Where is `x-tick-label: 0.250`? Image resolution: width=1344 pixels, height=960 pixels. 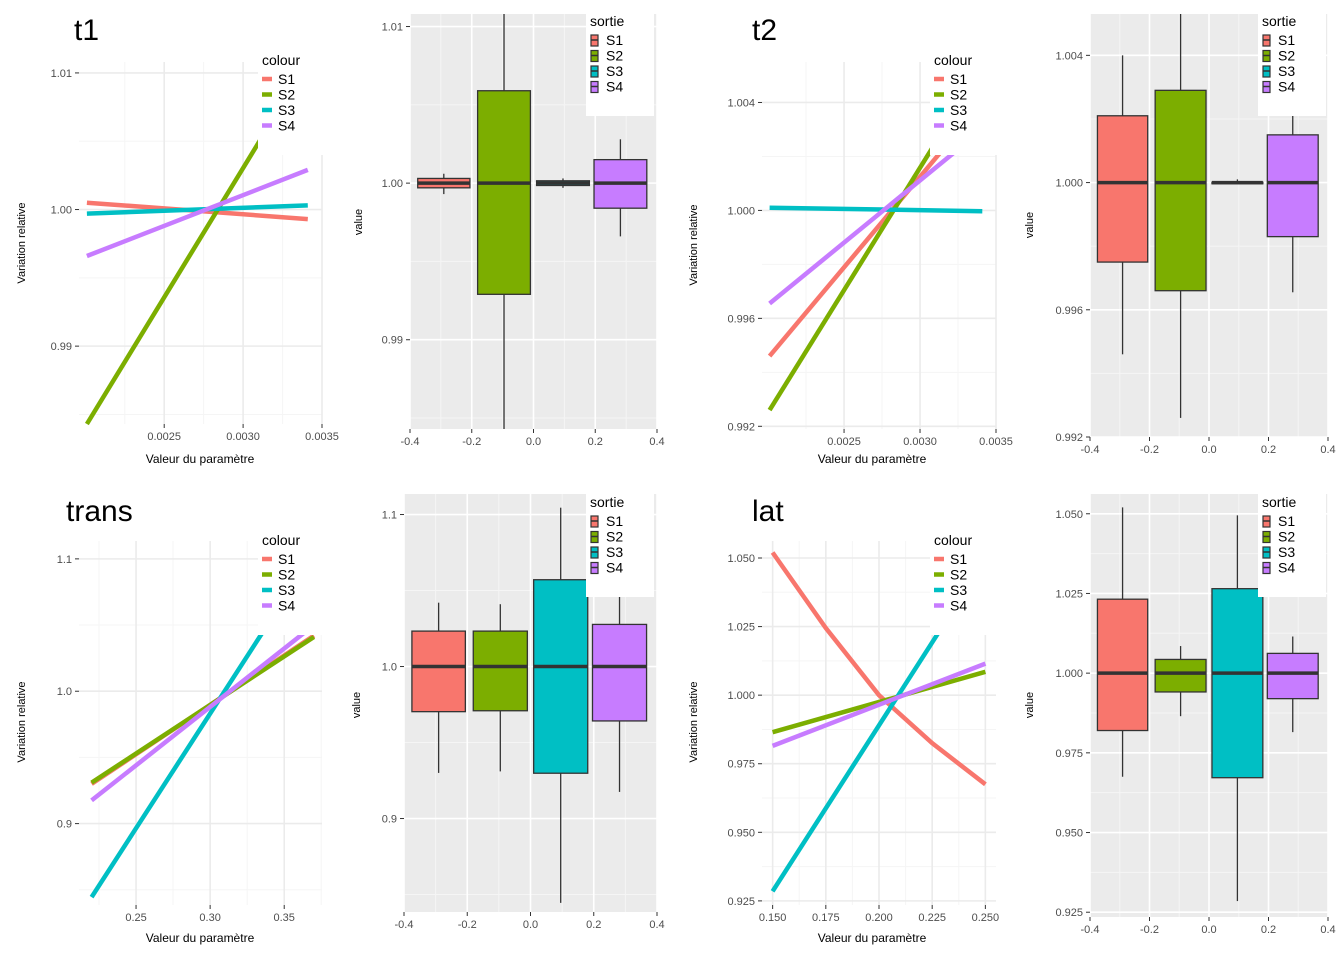
x-tick-label: 0.250 is located at coordinates (986, 918).